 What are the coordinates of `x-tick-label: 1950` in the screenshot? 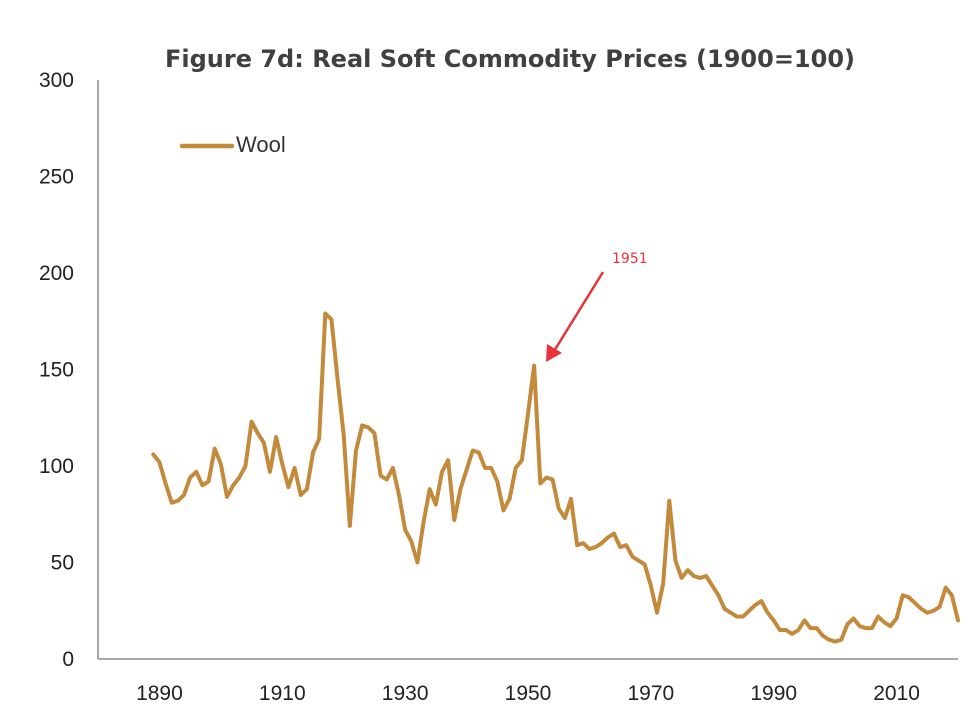 It's located at (528, 693).